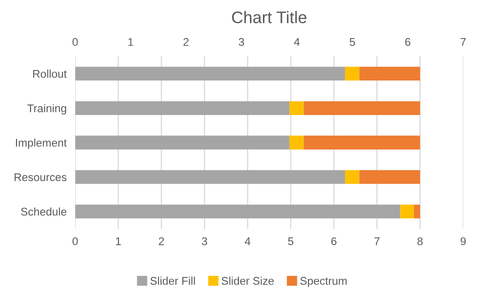 The width and height of the screenshot is (485, 297). I want to click on x2-tick-label: 6, so click(407, 42).